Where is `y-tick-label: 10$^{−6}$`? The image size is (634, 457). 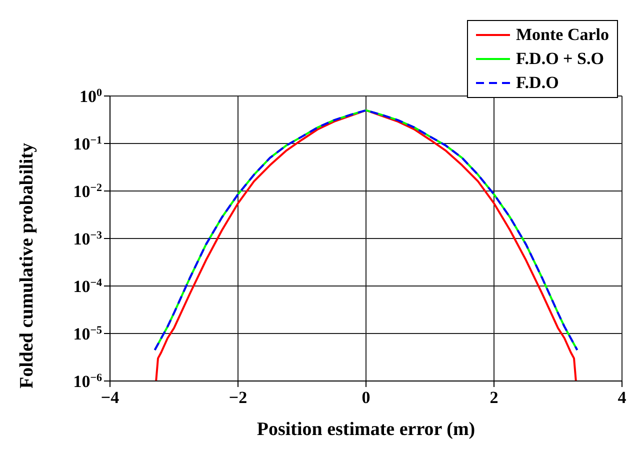
y-tick-label: 10$^{−6}$ is located at coordinates (87, 381).